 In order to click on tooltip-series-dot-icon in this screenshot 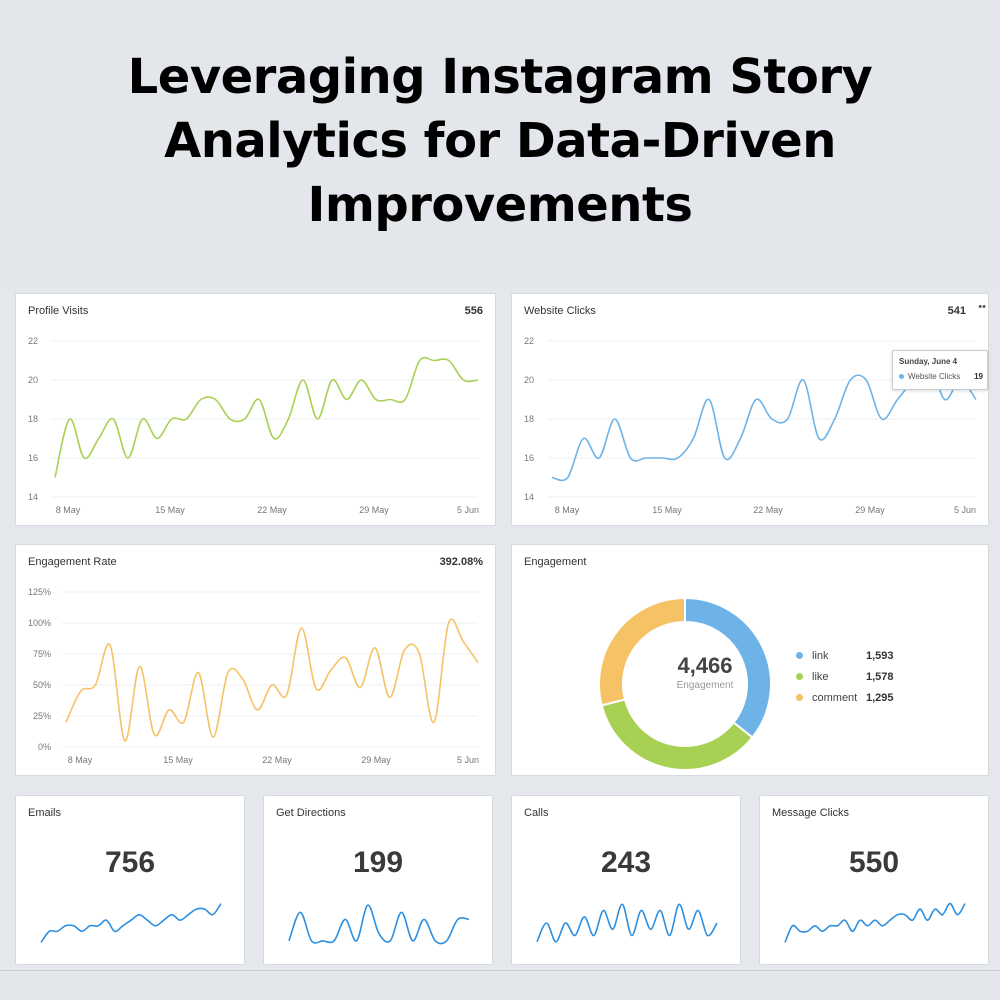, I will do `click(901, 376)`.